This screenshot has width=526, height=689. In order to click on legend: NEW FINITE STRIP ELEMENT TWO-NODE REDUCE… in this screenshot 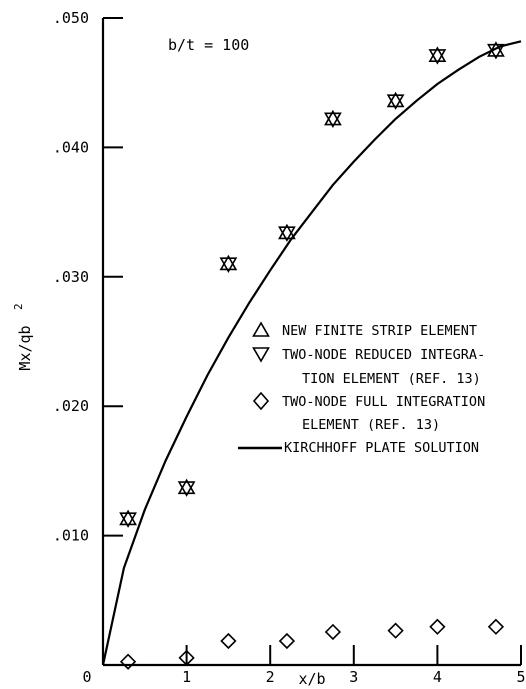, I will do `click(361, 388)`.